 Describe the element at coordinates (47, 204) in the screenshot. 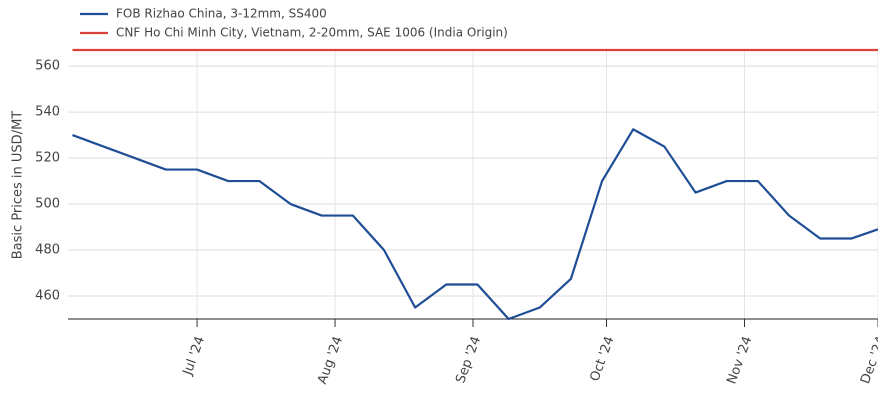

I see `y-tick-label: 500` at that location.